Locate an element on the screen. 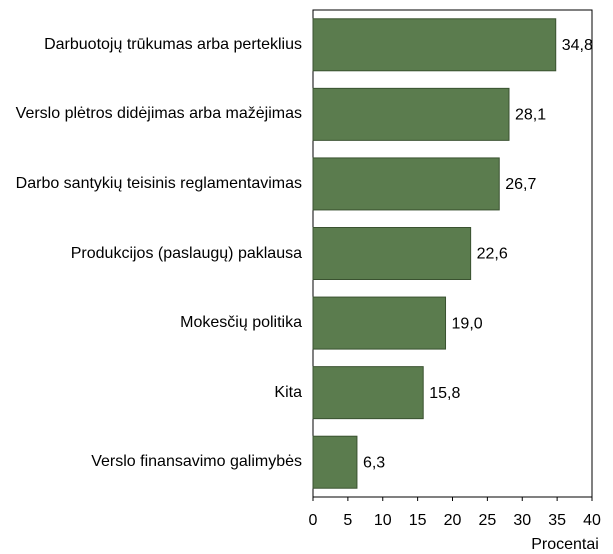 The width and height of the screenshot is (613, 554). category-text: Mokesčių politika is located at coordinates (241, 323).